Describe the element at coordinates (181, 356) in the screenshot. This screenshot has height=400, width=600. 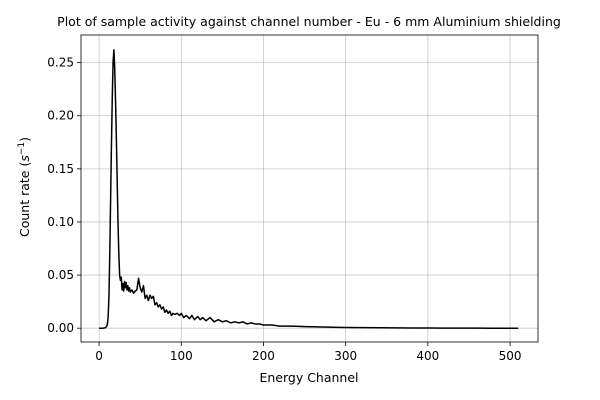
I see `x-tick-label: 100` at that location.